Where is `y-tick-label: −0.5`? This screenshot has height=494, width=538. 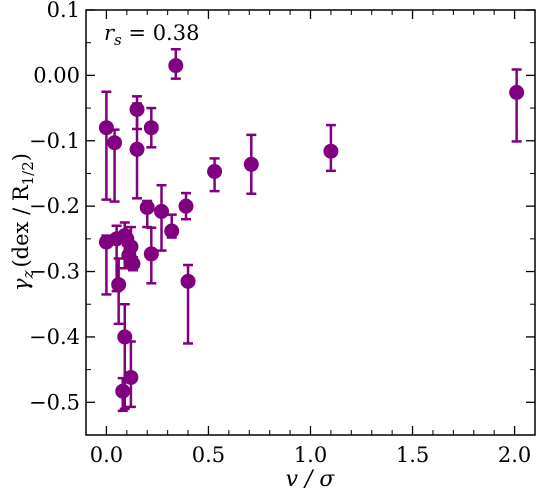 y-tick-label: −0.5 is located at coordinates (54, 402).